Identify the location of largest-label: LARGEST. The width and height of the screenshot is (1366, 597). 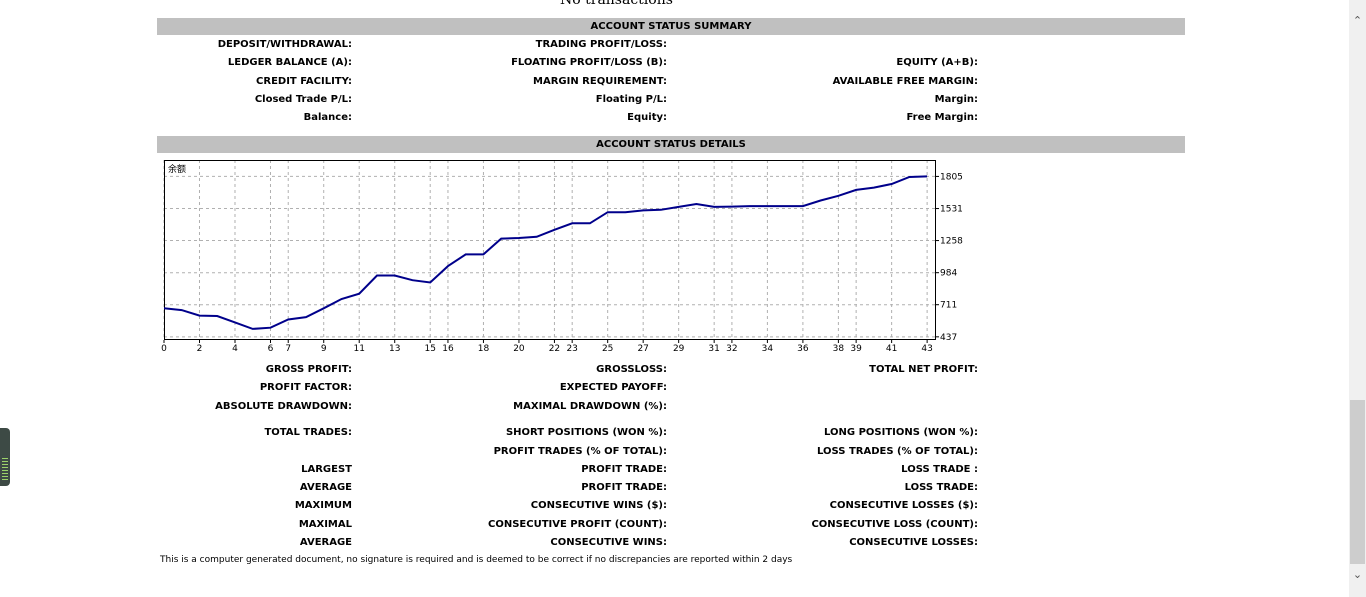
(326, 469).